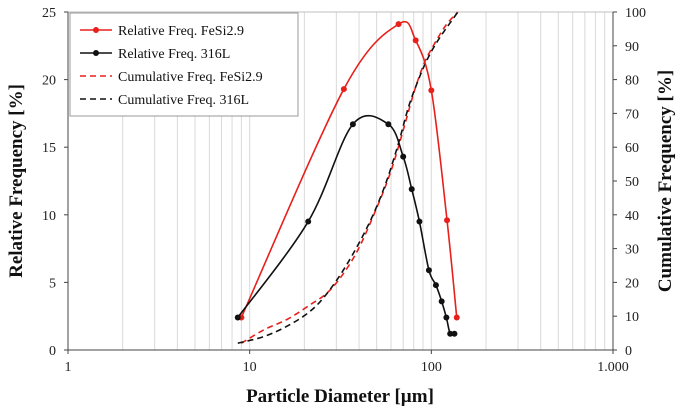  I want to click on y-tick-label: 25, so click(49, 13).